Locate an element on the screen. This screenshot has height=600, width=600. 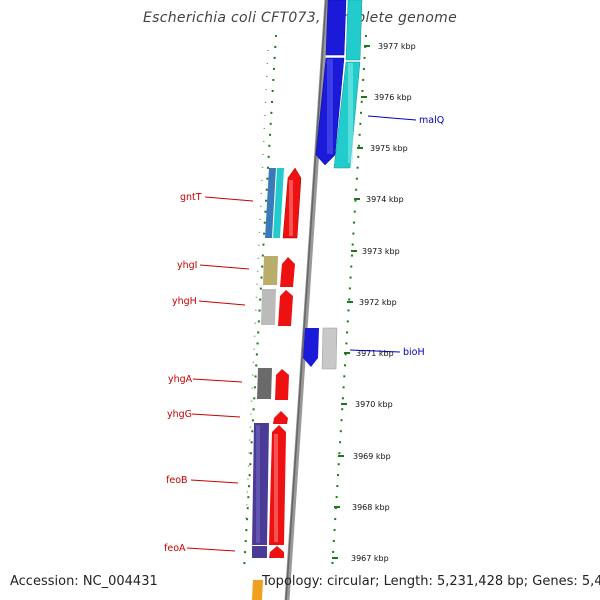
scale-label: 3970 kbp is located at coordinates (374, 404).